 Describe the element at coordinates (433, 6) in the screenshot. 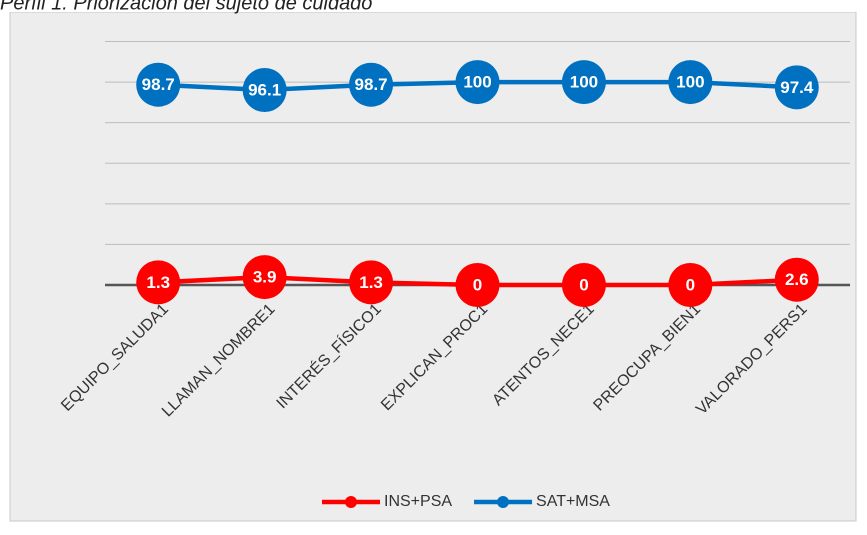

I see `title-background` at that location.